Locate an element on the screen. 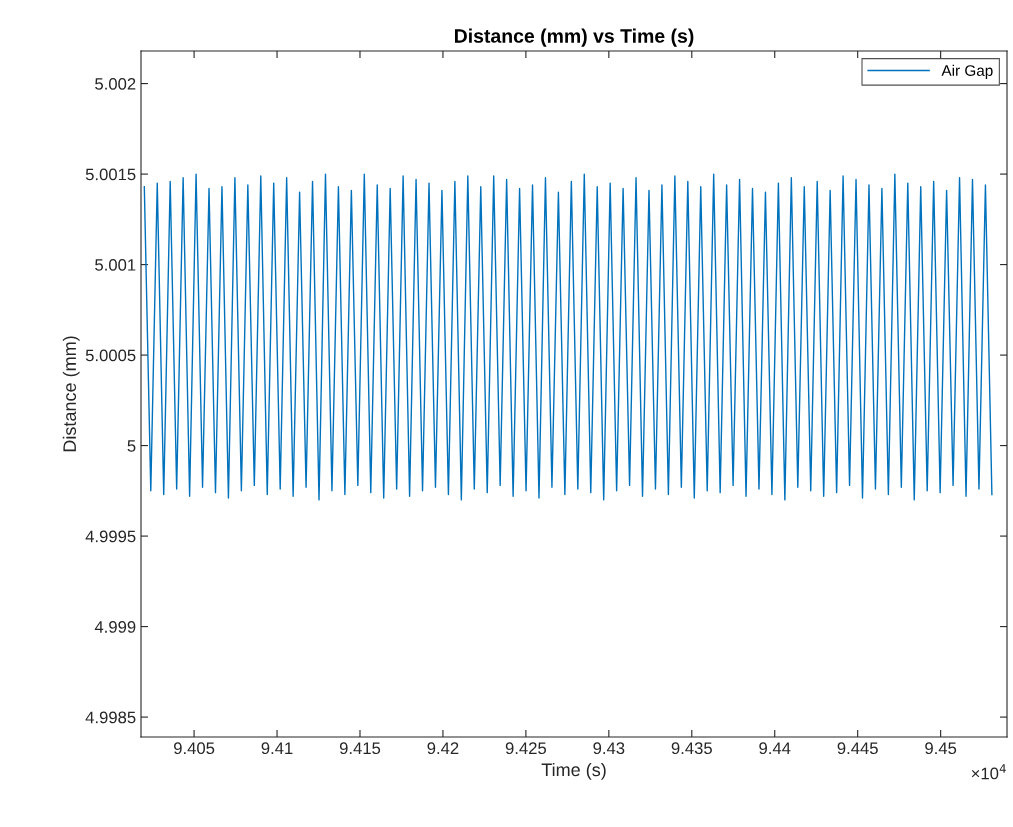 This screenshot has height=827, width=1013. x-axis-title: Time (s) is located at coordinates (573, 771).